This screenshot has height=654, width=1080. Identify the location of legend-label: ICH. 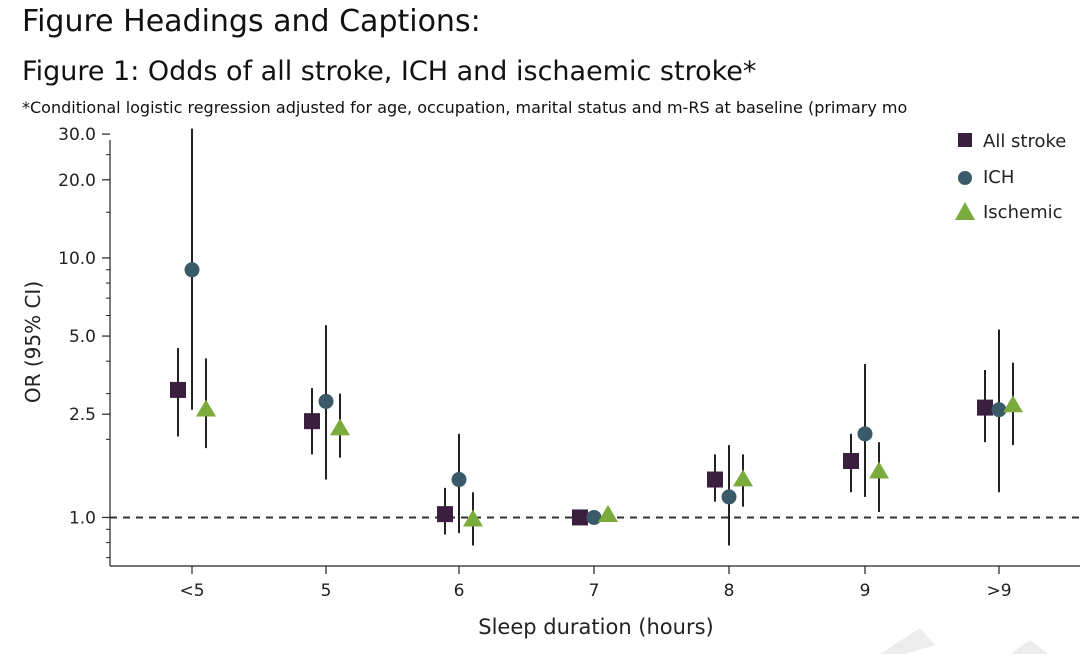
(998, 177).